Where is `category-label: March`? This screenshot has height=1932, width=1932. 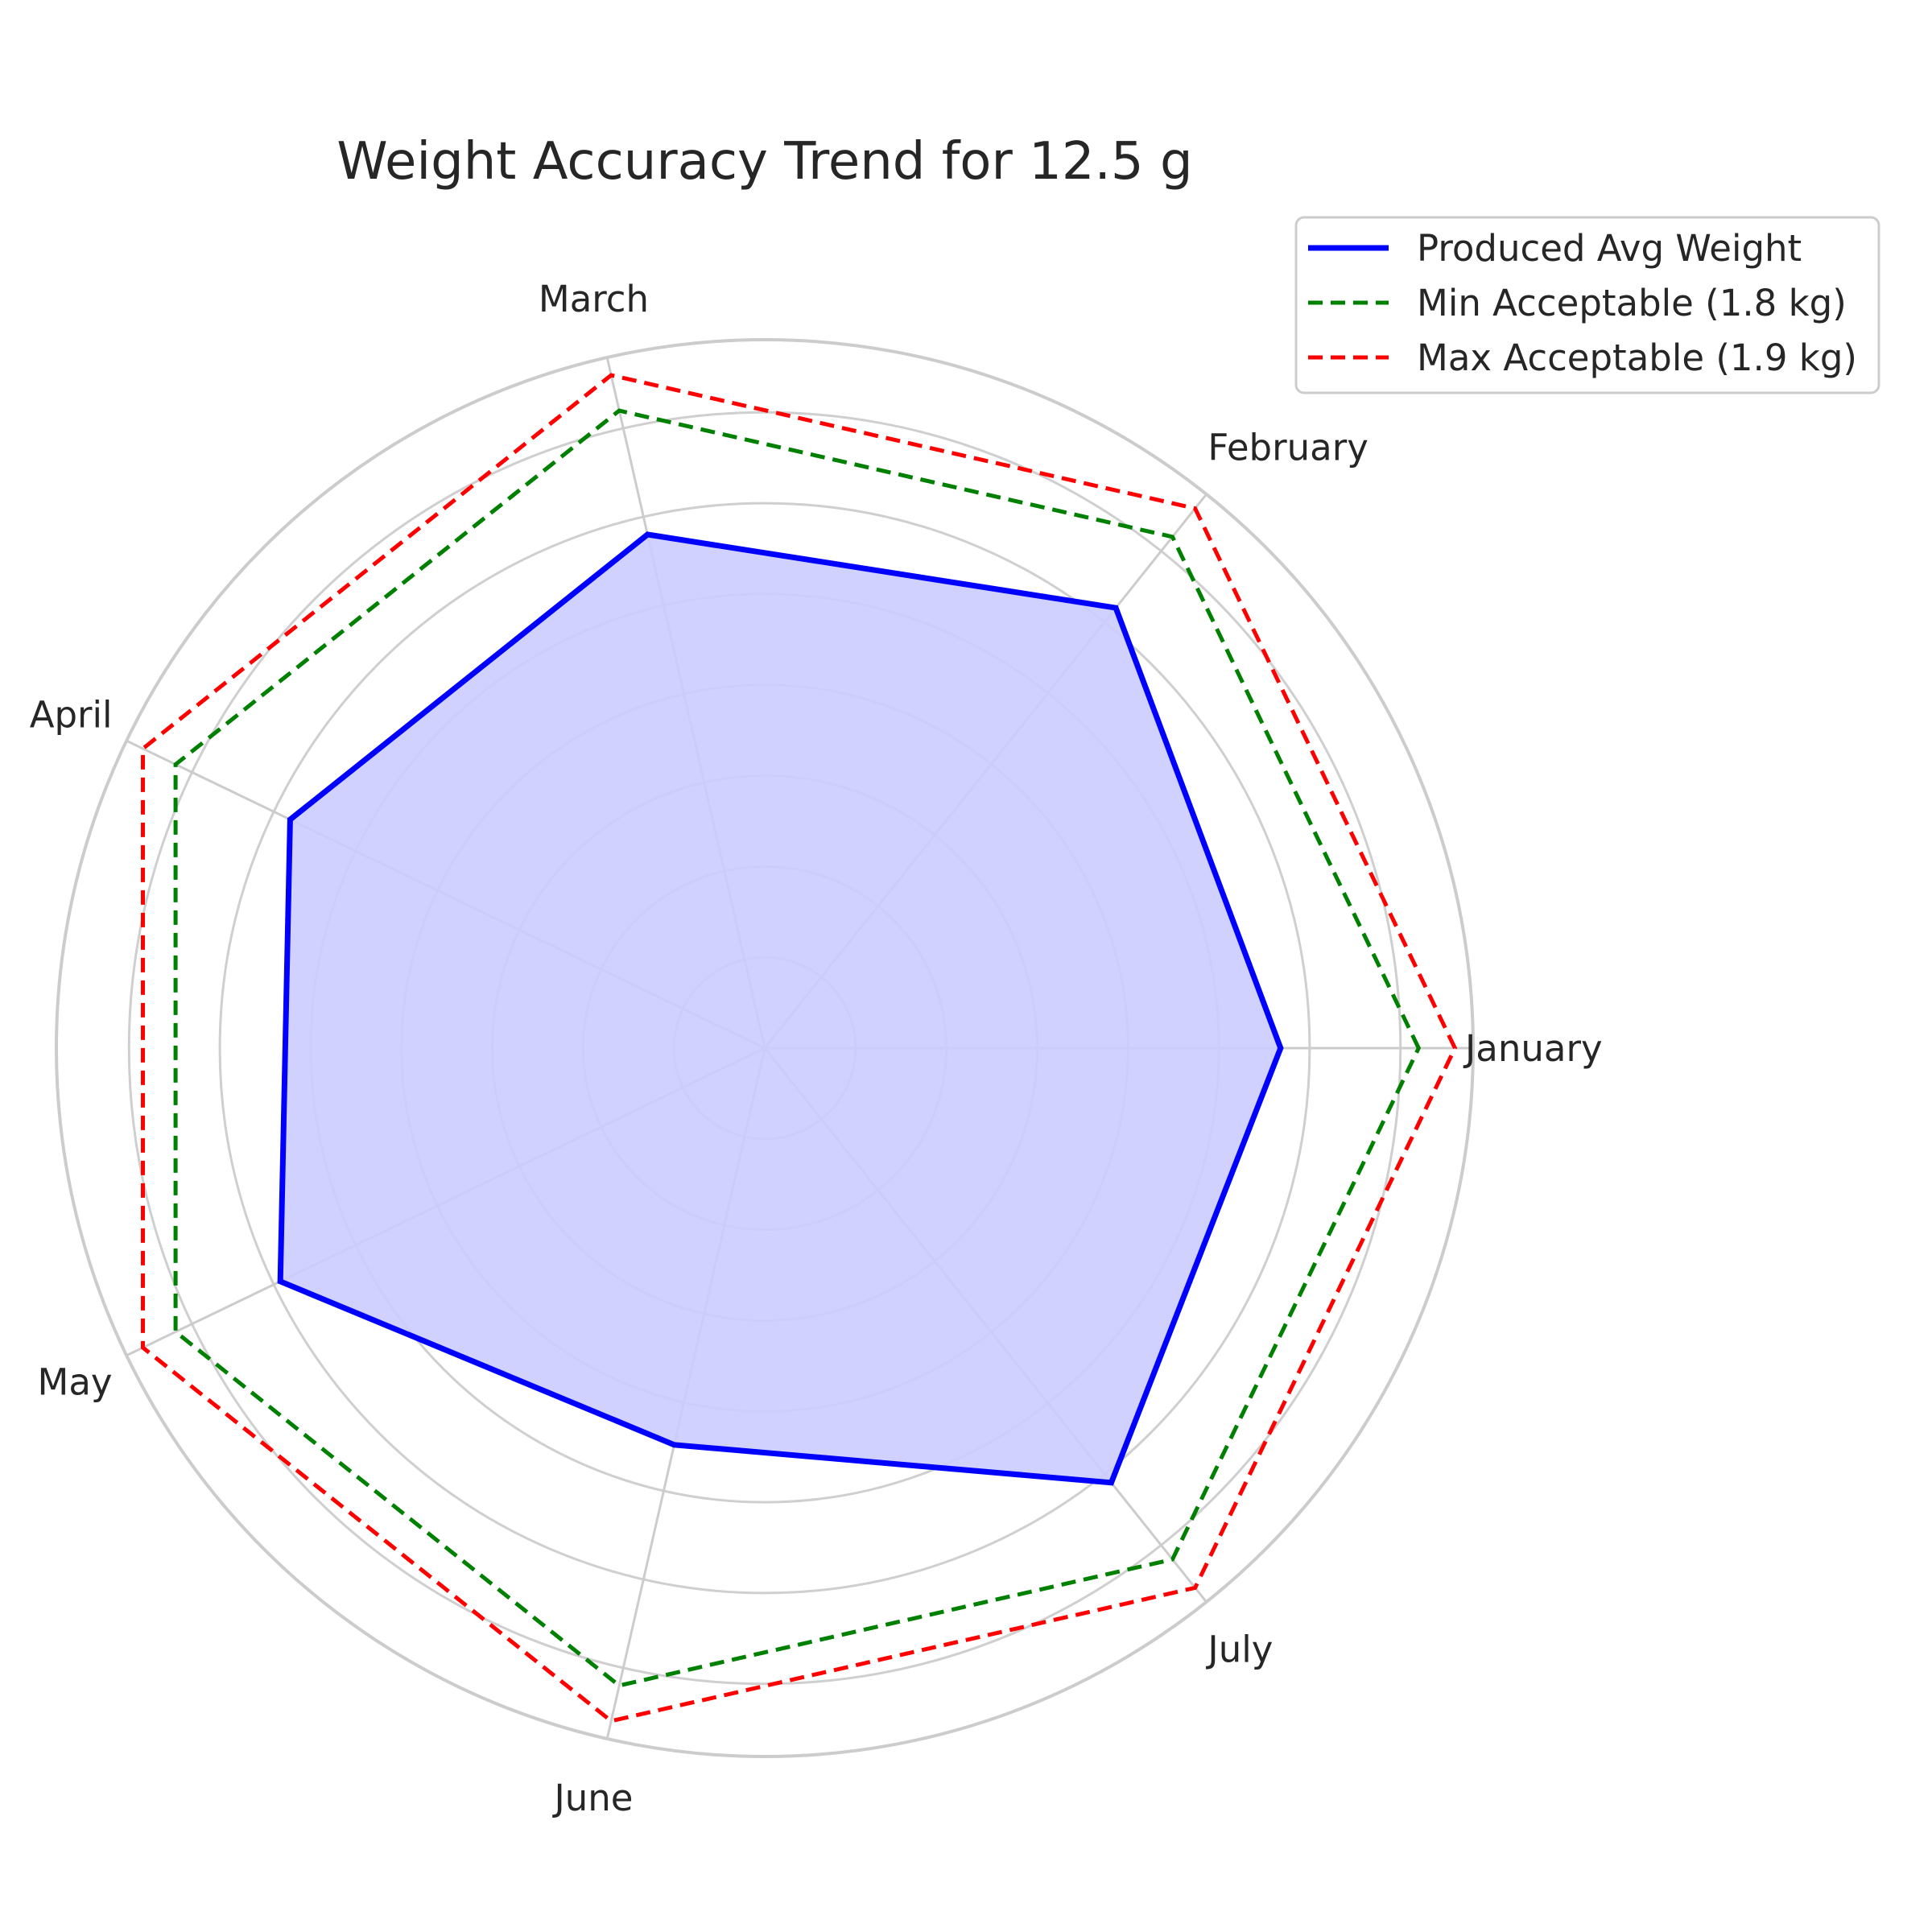 category-label: March is located at coordinates (594, 299).